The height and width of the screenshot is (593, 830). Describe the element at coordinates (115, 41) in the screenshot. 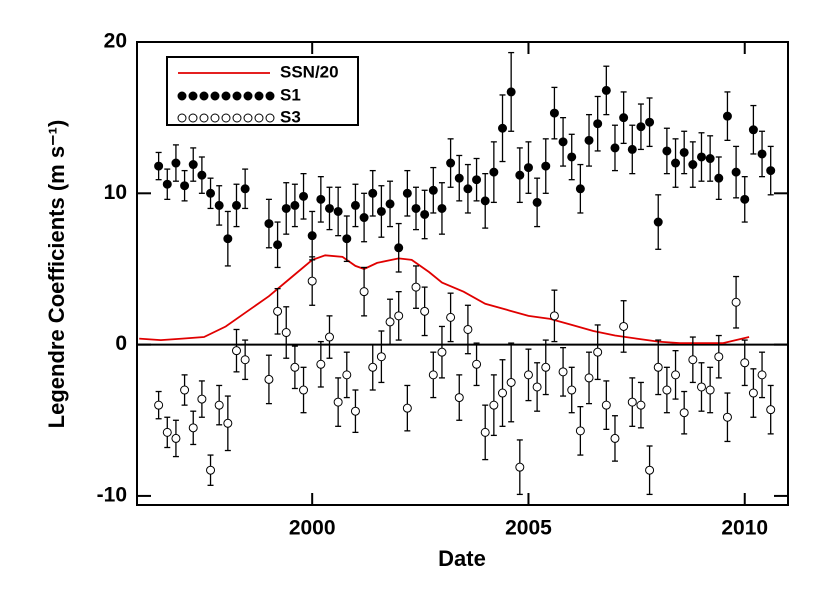

I see `y-tick-label: 20` at that location.